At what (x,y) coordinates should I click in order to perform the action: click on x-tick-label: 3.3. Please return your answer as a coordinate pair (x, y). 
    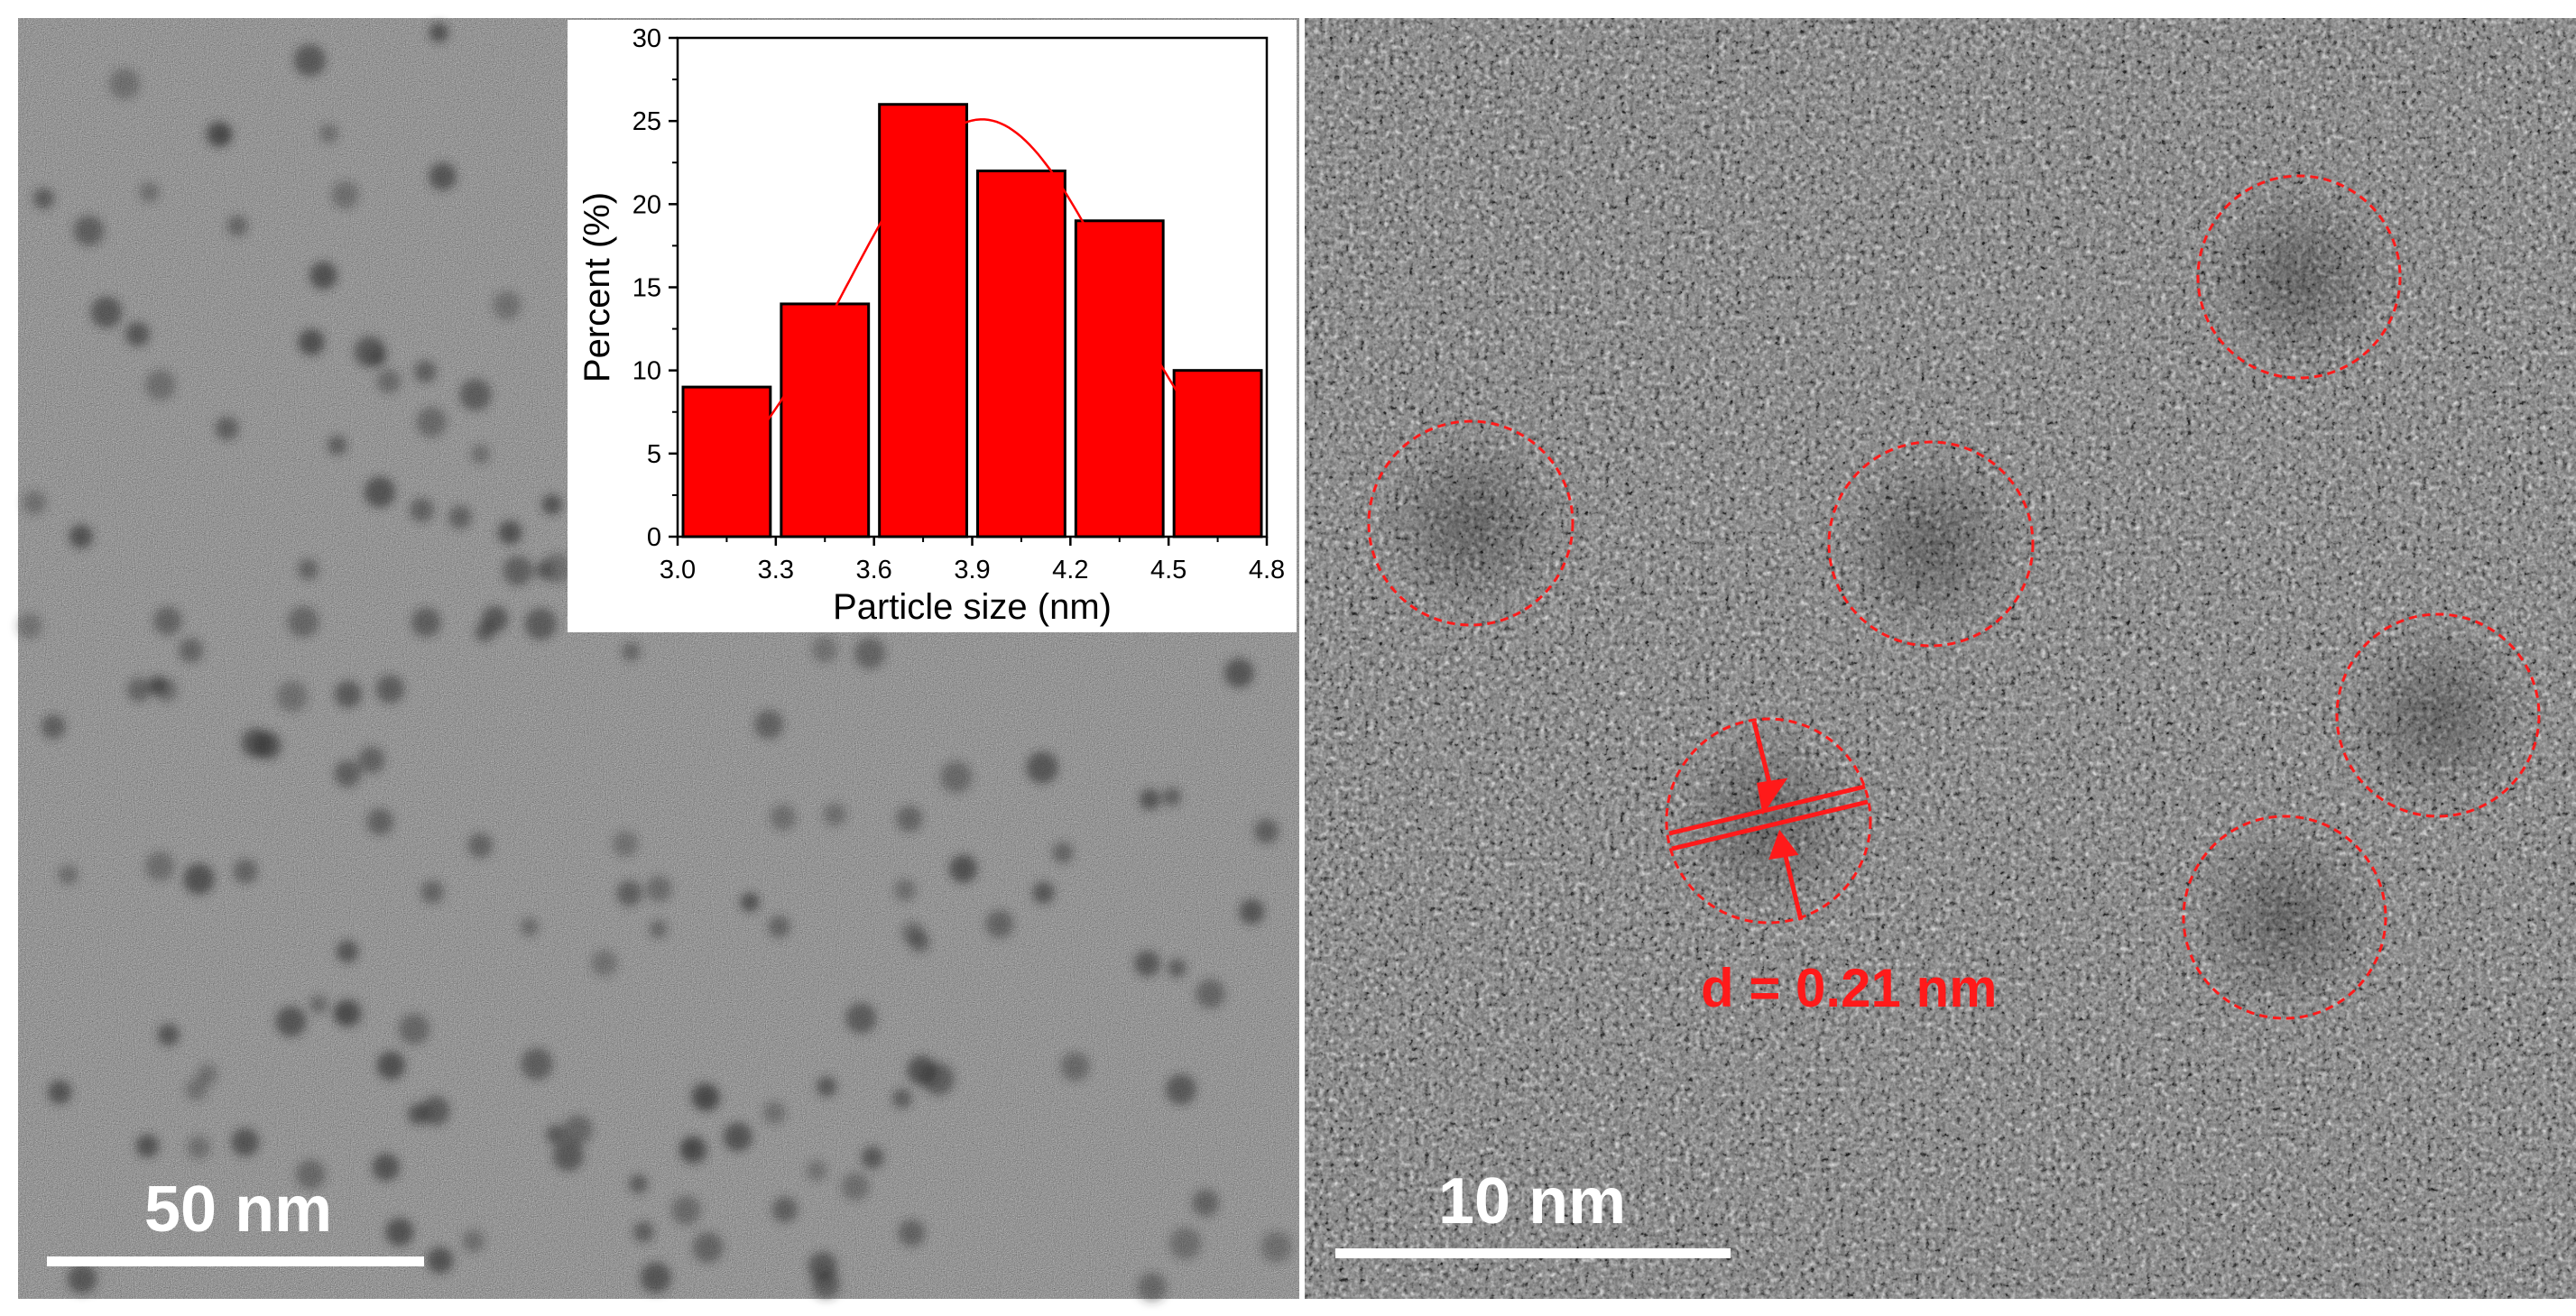
    Looking at the image, I should click on (776, 570).